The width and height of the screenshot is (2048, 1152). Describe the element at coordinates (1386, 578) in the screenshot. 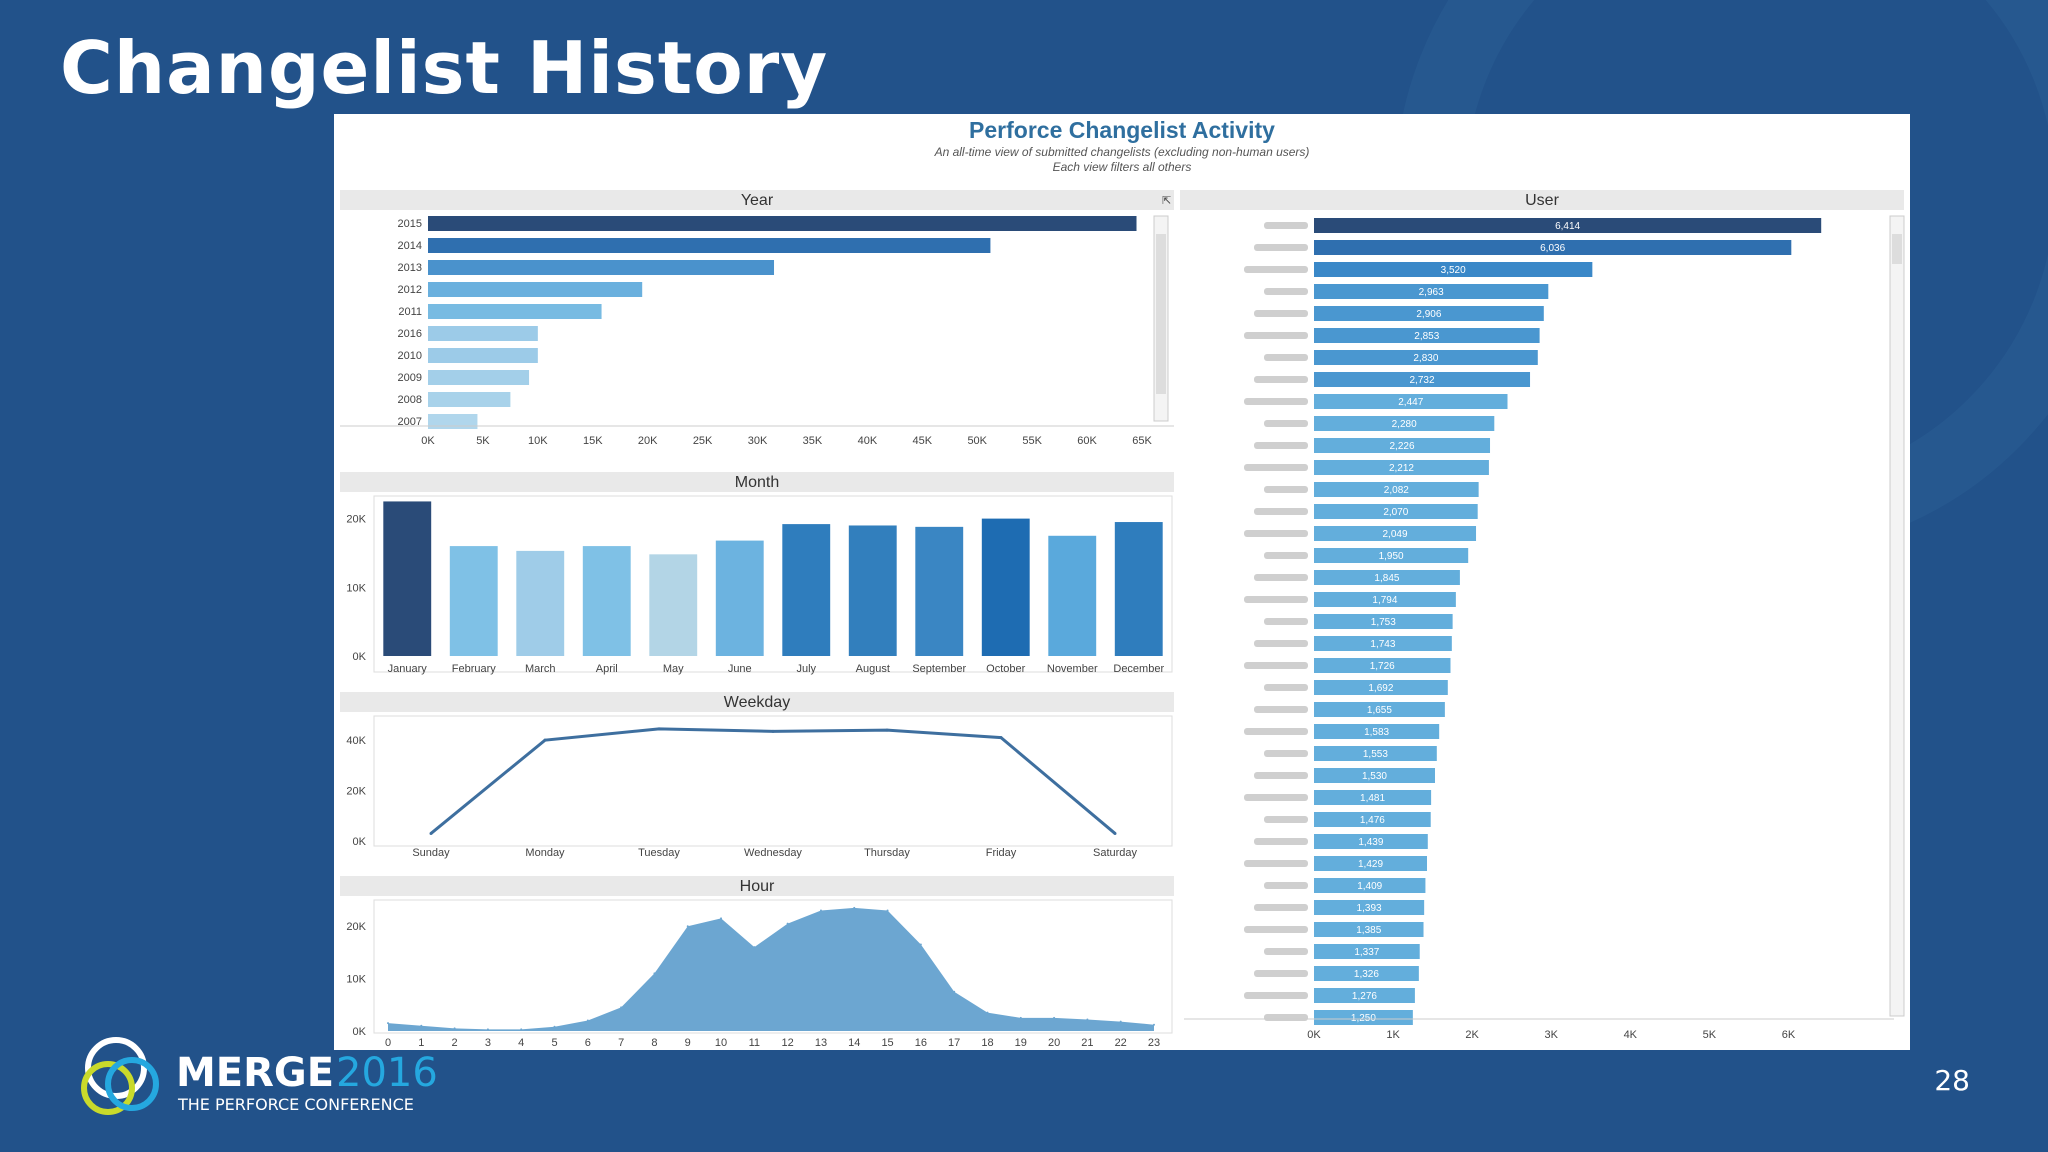

I see `user-value-label: 1,845` at that location.